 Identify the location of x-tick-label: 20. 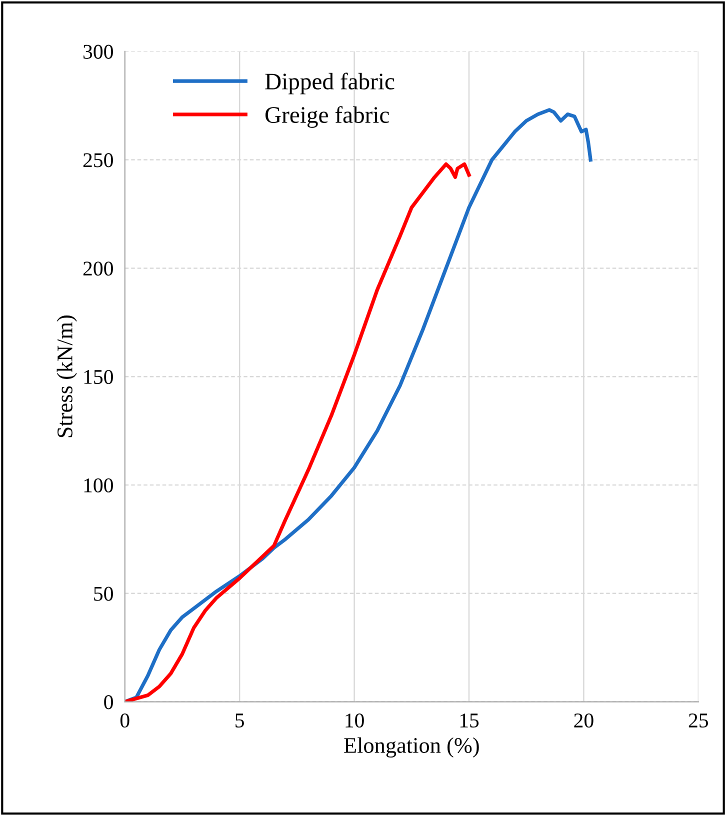
(584, 720).